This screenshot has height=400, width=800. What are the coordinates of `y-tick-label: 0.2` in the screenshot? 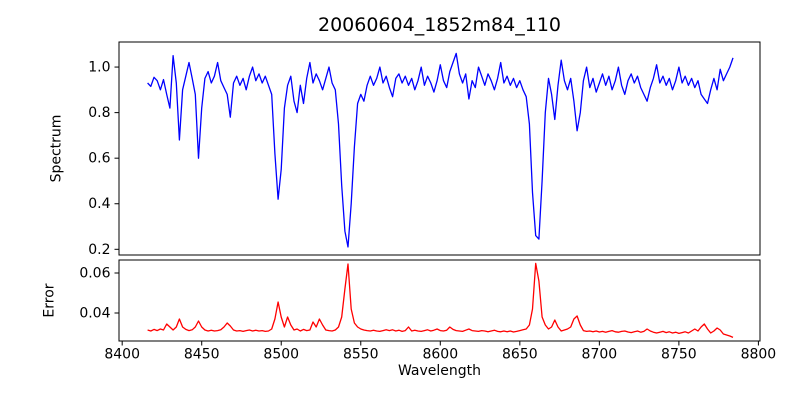 It's located at (99, 250).